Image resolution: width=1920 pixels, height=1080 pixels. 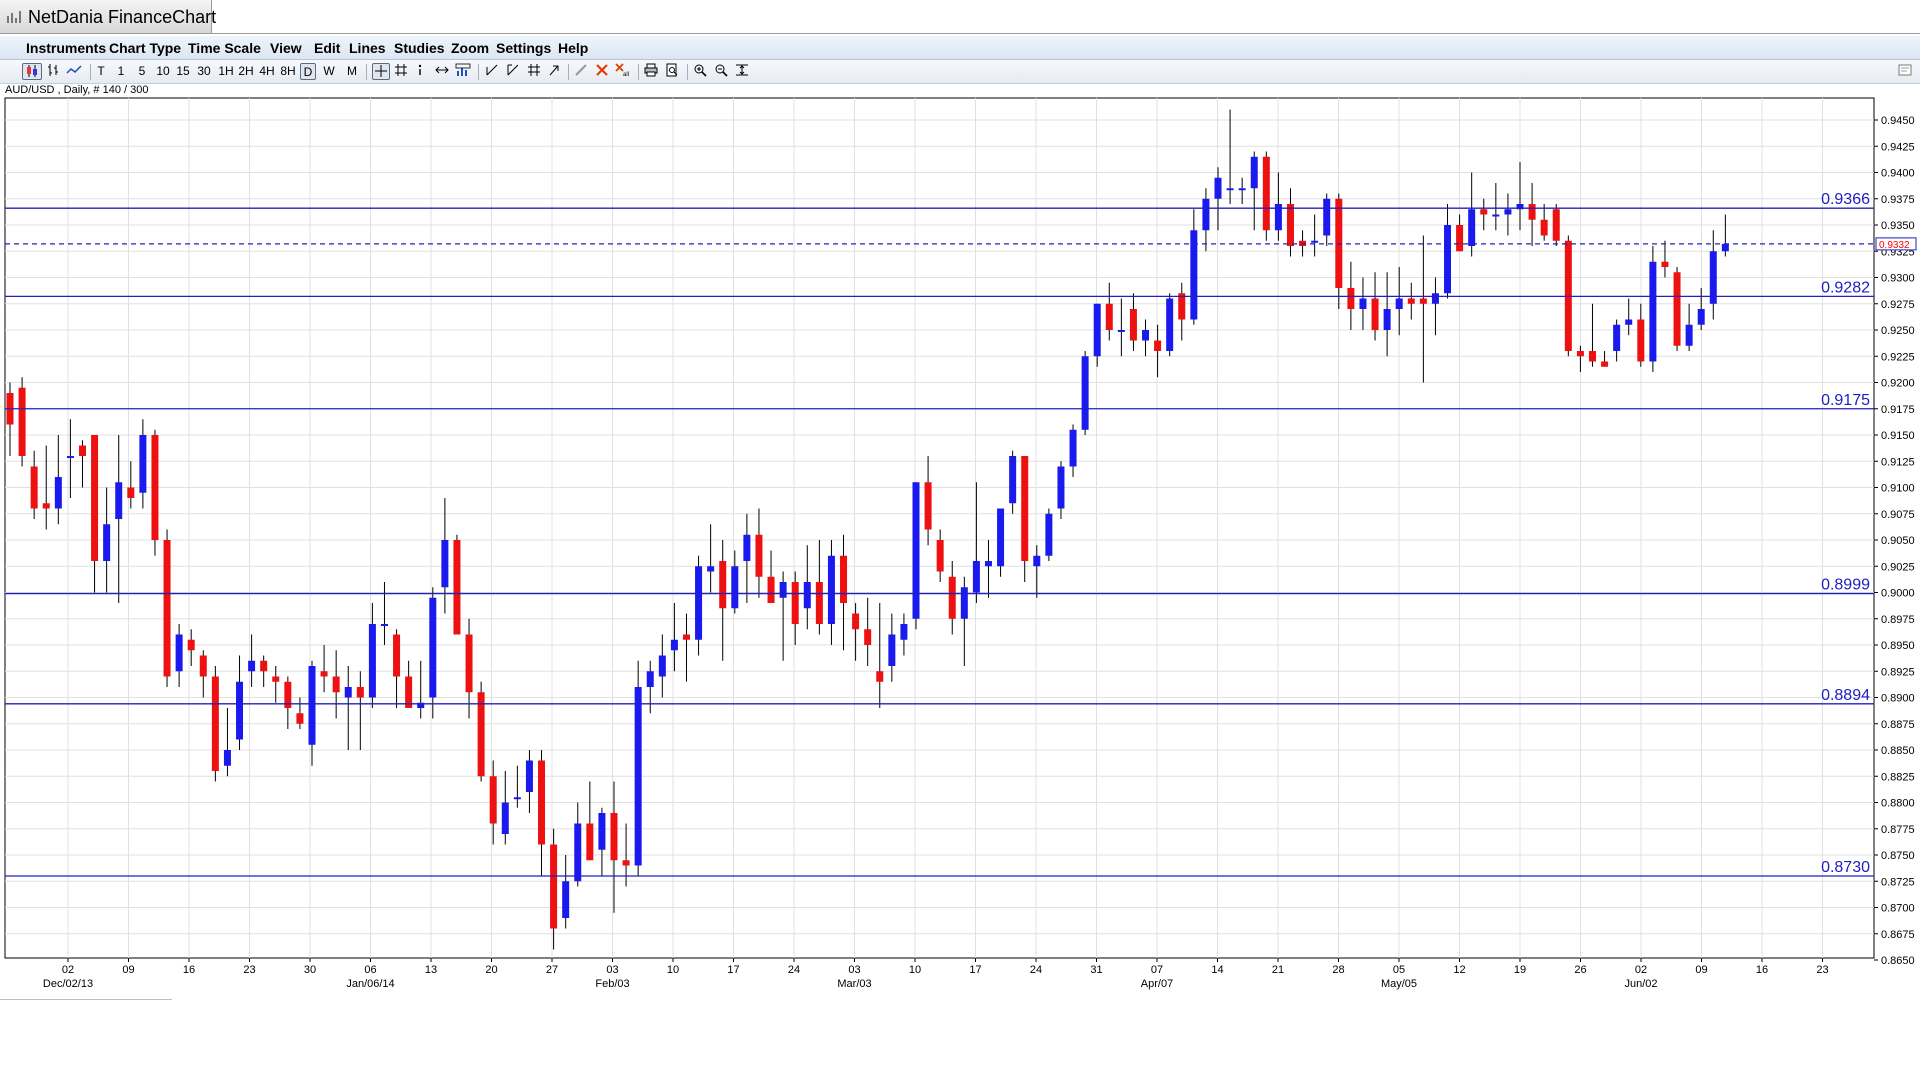 I want to click on timeframe-8h: 8H, so click(x=288, y=71).